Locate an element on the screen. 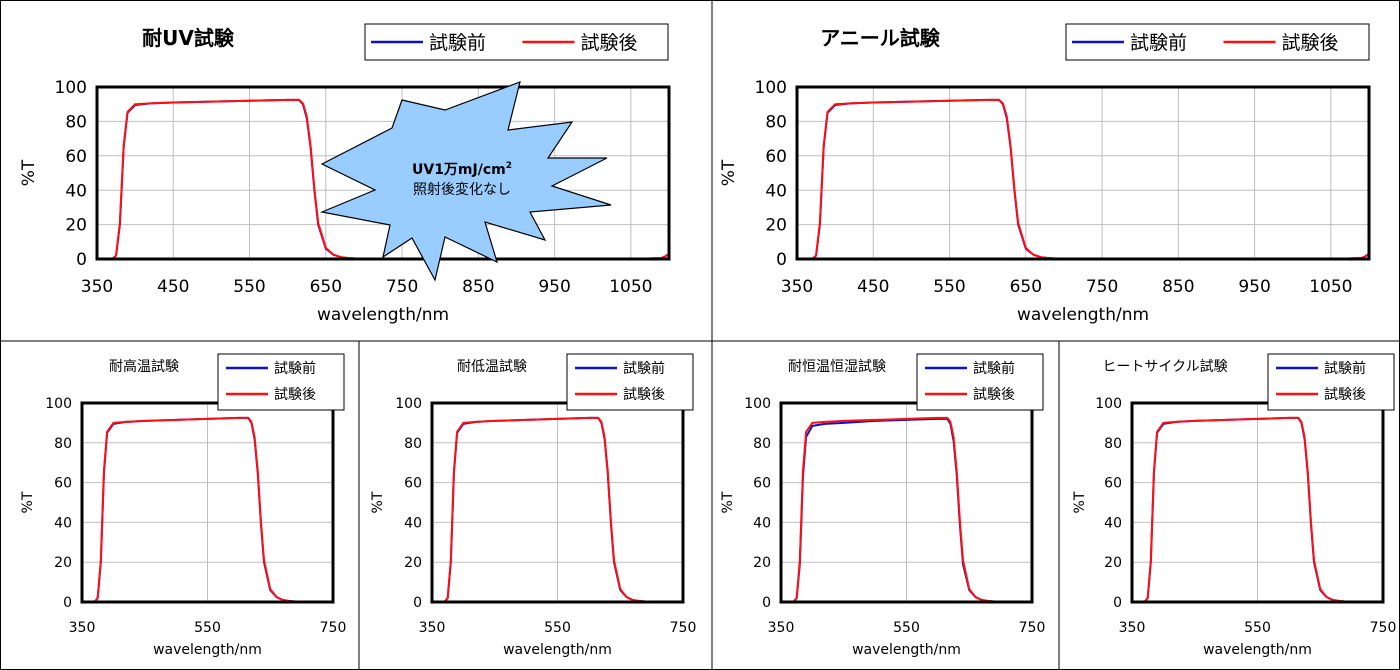  chart-title: 耐UV試験 is located at coordinates (188, 38).